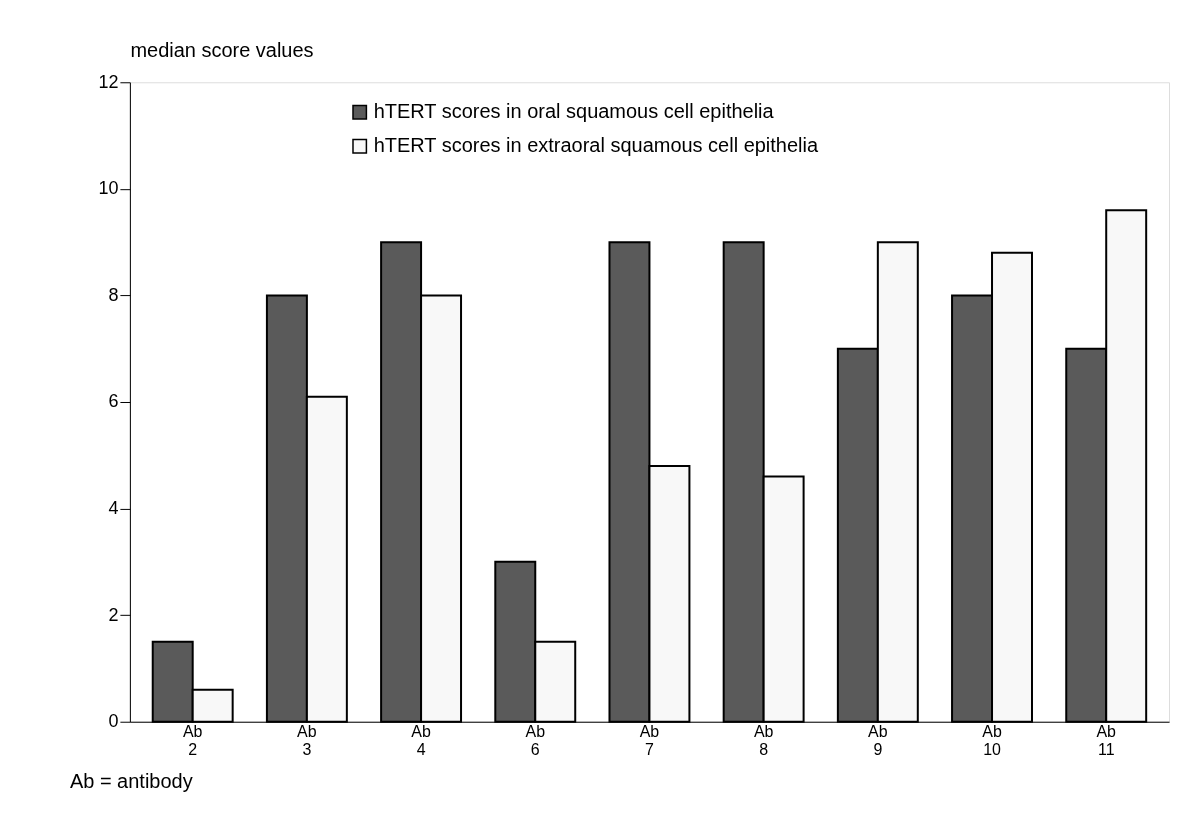 This screenshot has height=821, width=1189. Describe the element at coordinates (108, 81) in the screenshot. I see `y-tick-label: 12` at that location.